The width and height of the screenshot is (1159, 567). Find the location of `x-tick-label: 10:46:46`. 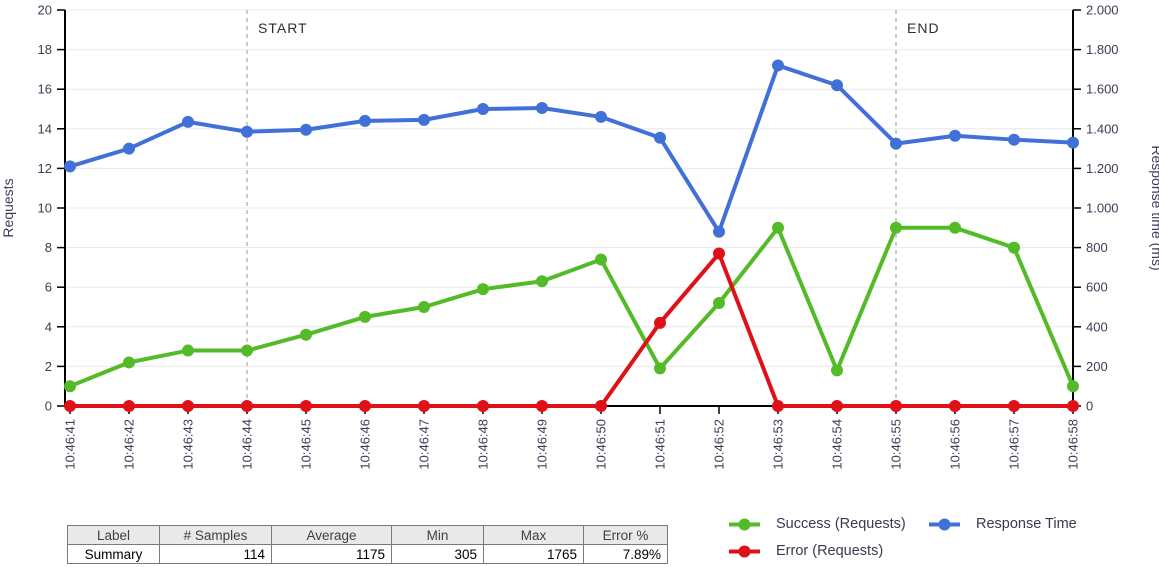

x-tick-label: 10:46:46 is located at coordinates (365, 444).